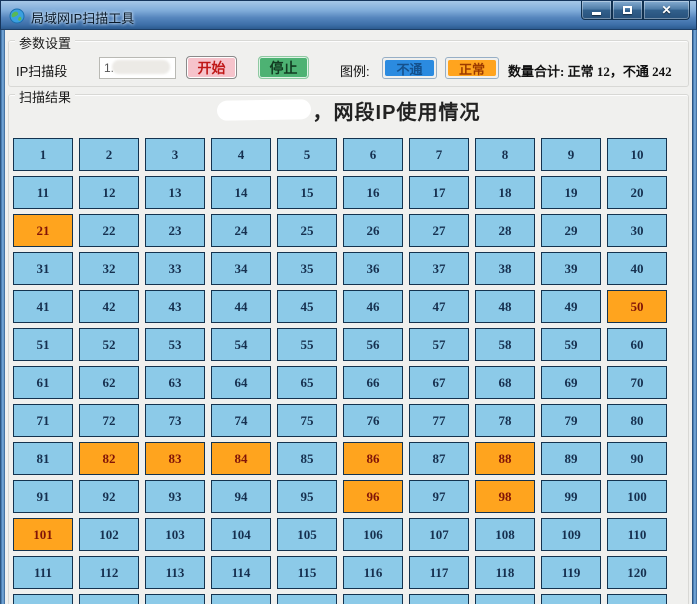 This screenshot has height=604, width=697. Describe the element at coordinates (43, 496) in the screenshot. I see `ip-cell: 91` at that location.